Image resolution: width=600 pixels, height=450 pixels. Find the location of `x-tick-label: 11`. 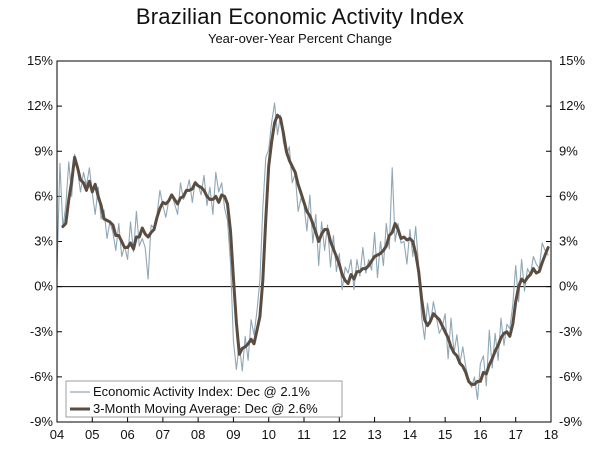

x-tick-label: 11 is located at coordinates (304, 434).